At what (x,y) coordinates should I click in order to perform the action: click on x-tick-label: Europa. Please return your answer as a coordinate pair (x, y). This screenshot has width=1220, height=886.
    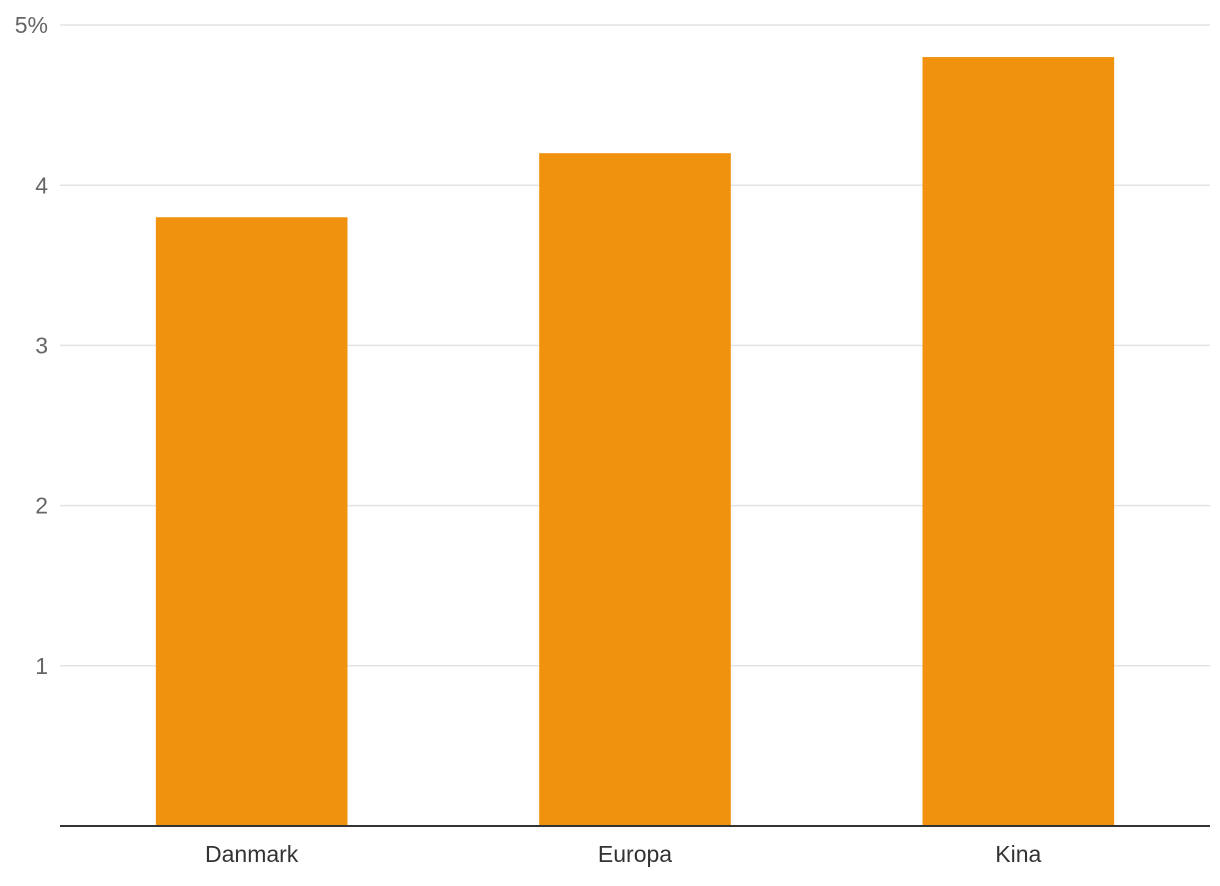
    Looking at the image, I should click on (635, 854).